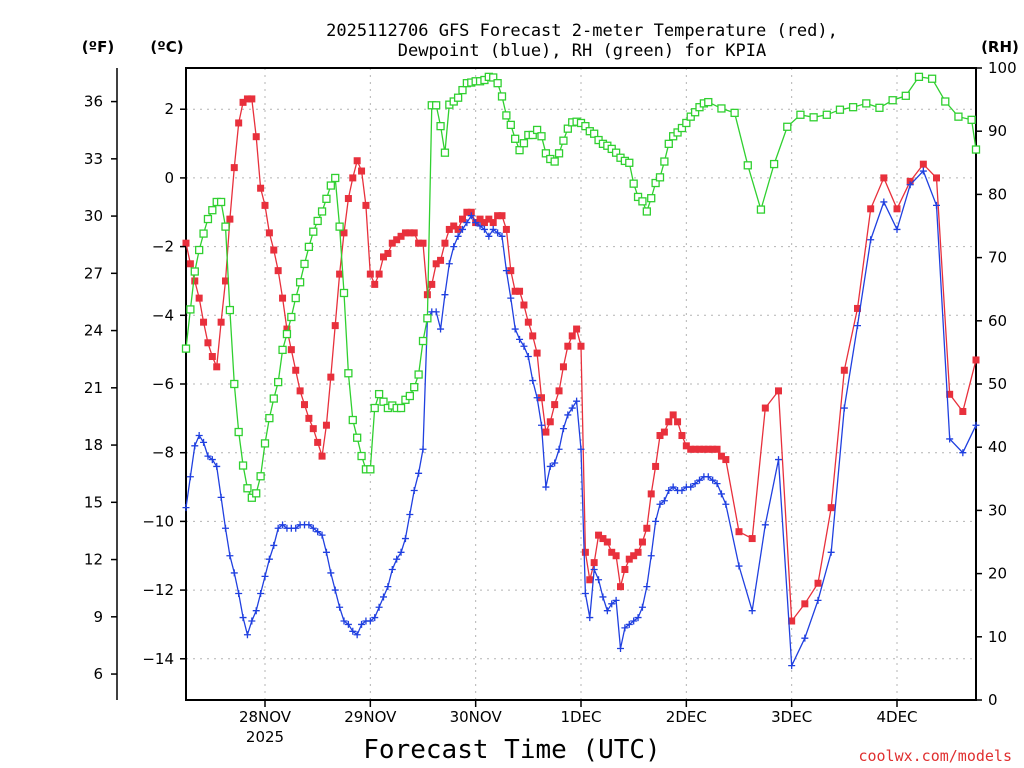  I want to click on celsius-unit-label: (ºC), so click(166, 47).